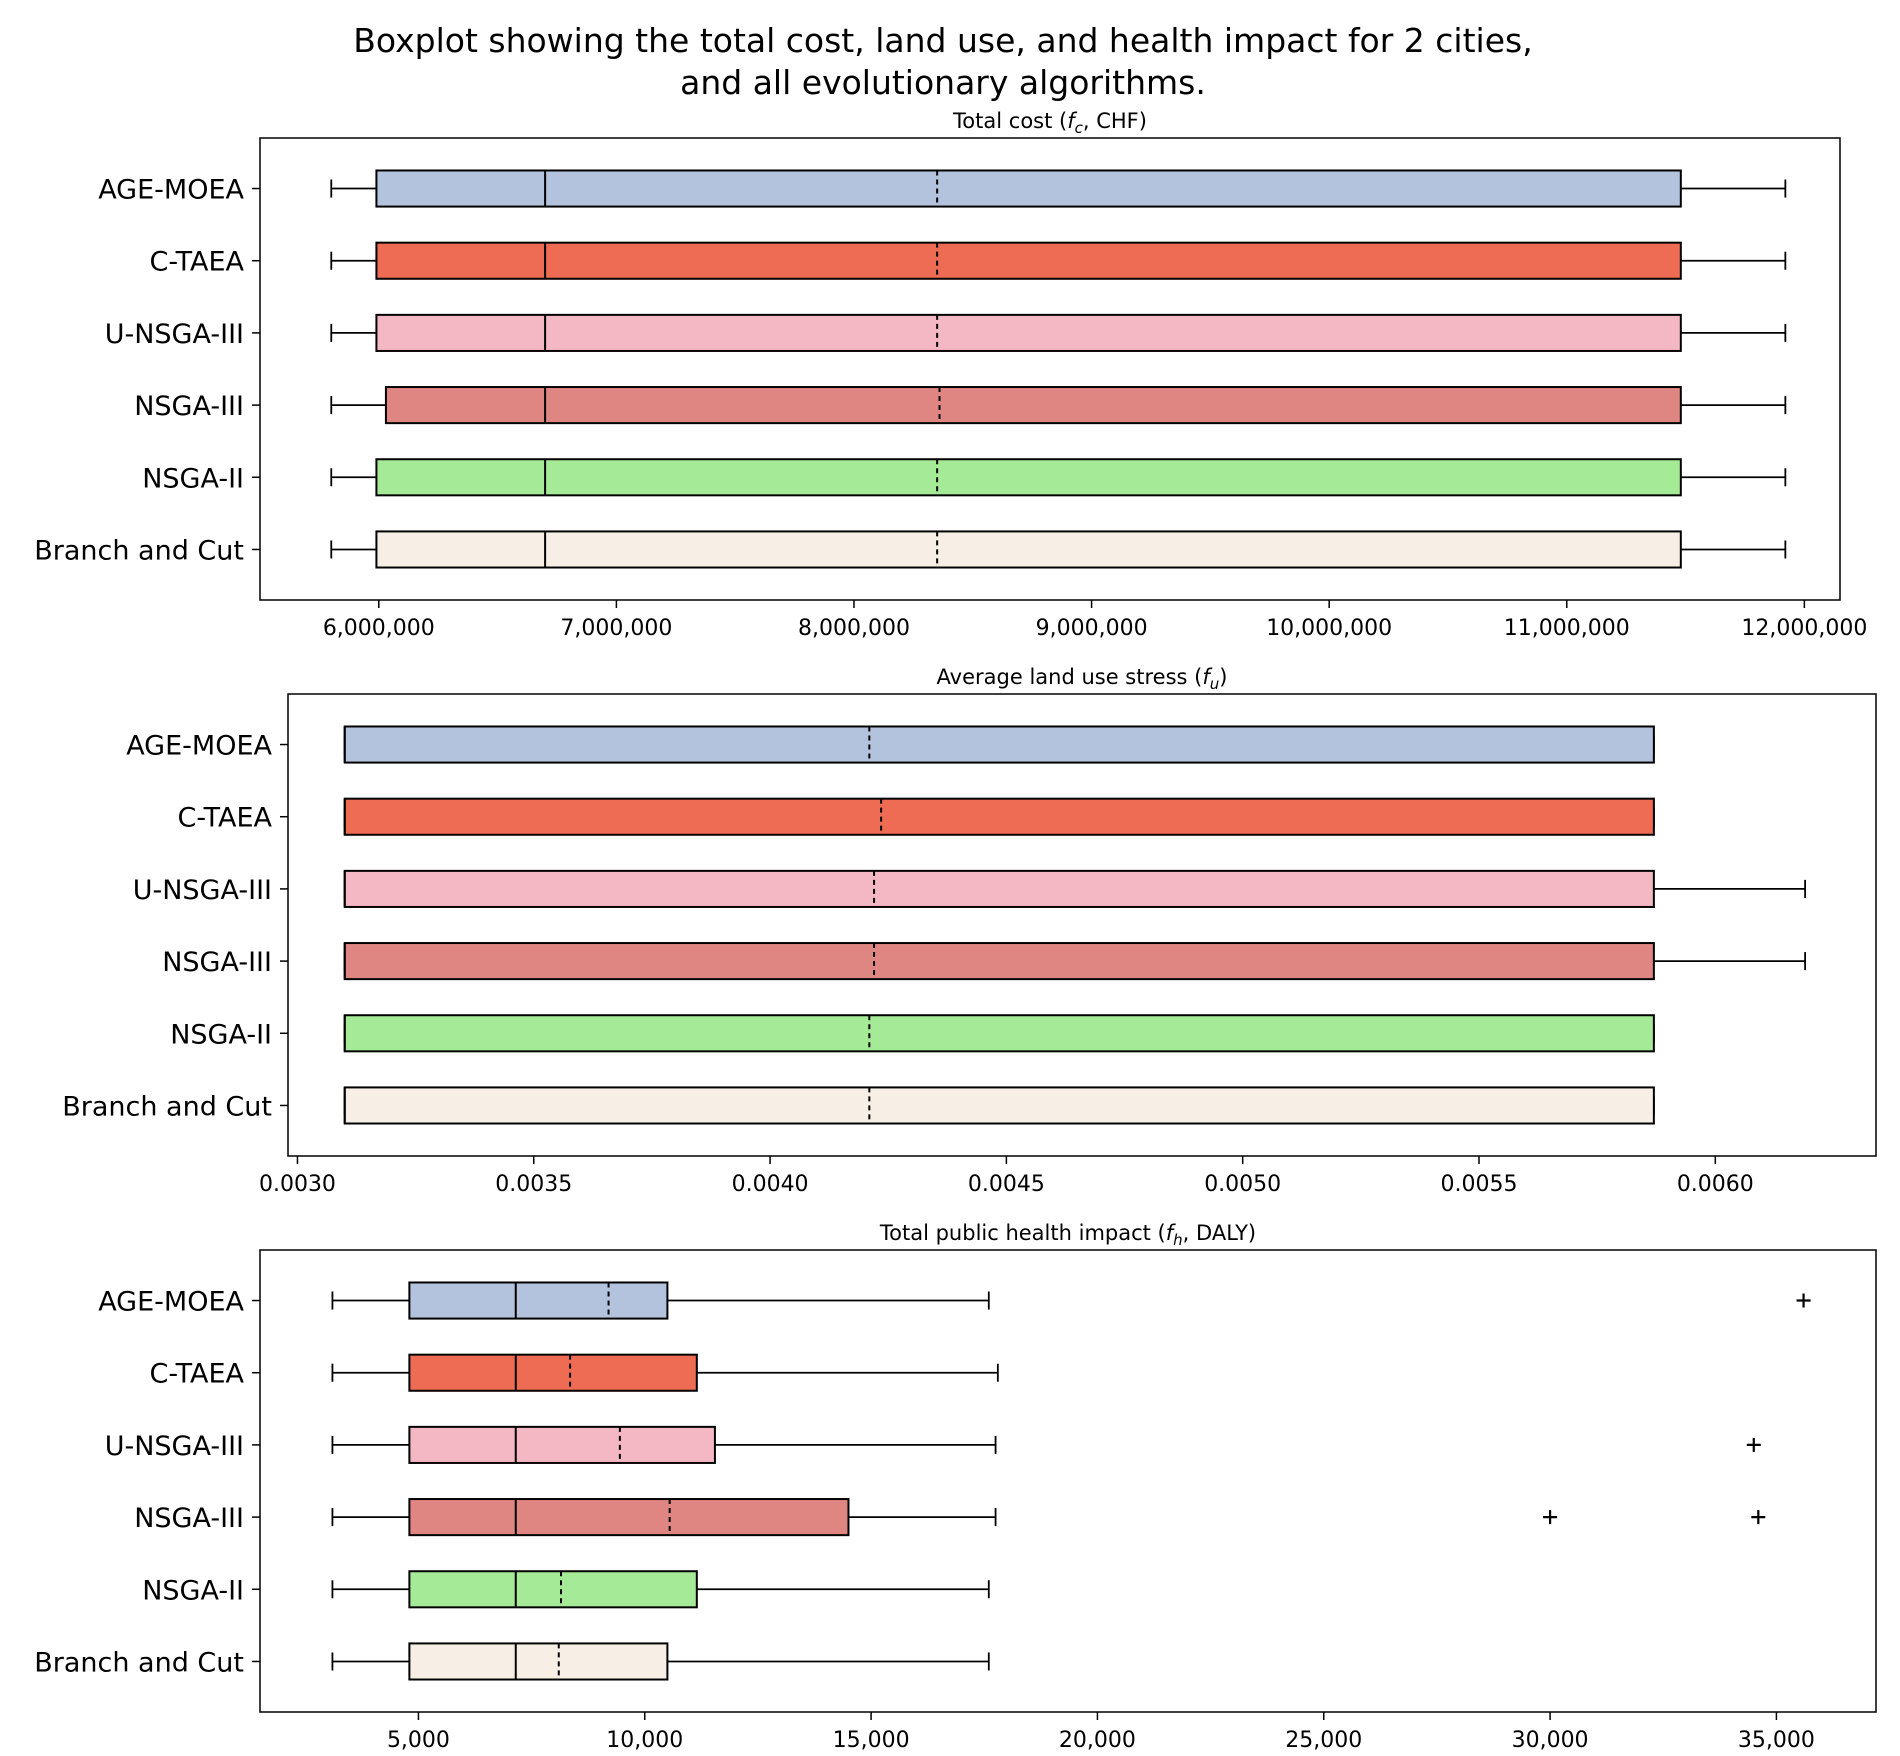 This screenshot has width=1900, height=1756. I want to click on panel-title-prefix: Average land use stress (, so click(1070, 677).